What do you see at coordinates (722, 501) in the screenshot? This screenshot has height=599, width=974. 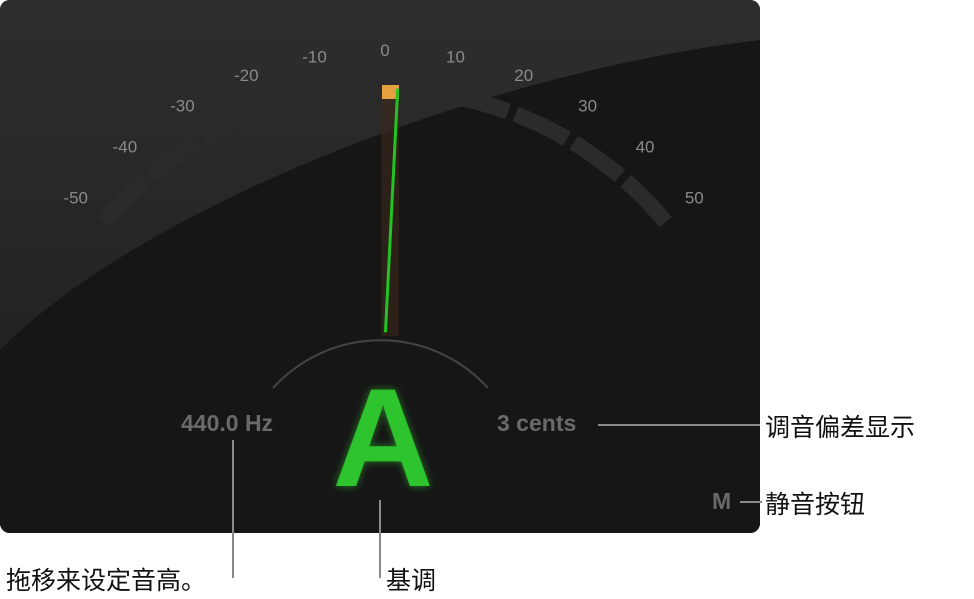 I see `mute-button: M` at bounding box center [722, 501].